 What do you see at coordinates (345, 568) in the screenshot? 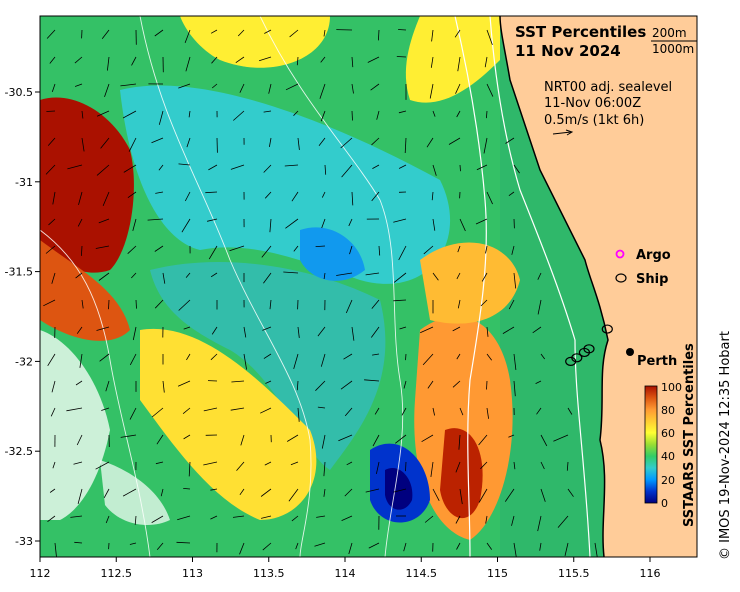
I see `x-axis: 112 112.5 113 113.5 114 114.5 115 115.5 116` at bounding box center [345, 568].